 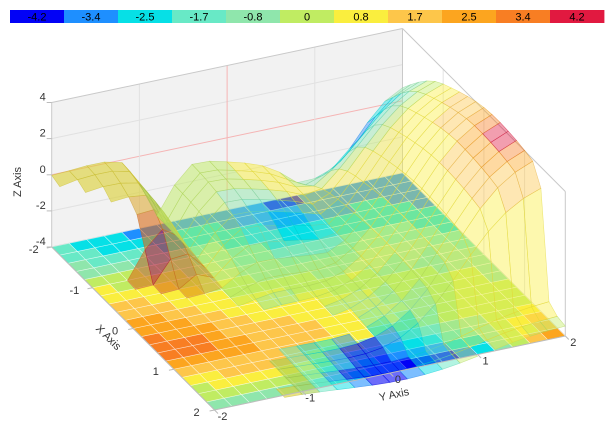 What do you see at coordinates (18, 182) in the screenshot?
I see `svg-text: Z Axis` at bounding box center [18, 182].